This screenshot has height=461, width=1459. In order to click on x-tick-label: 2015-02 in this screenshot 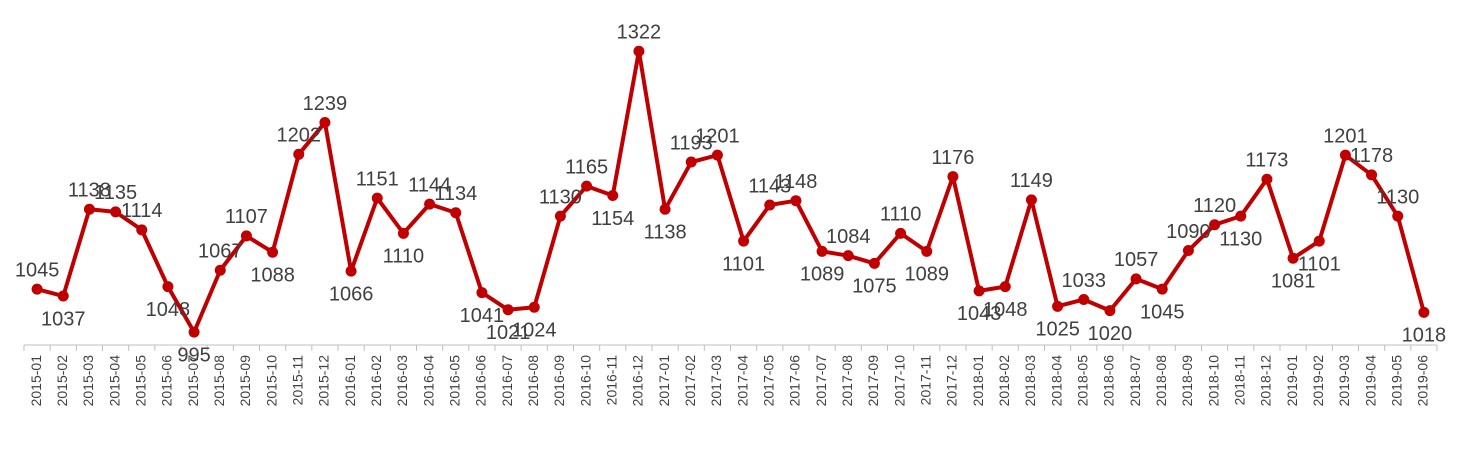, I will do `click(62, 381)`.